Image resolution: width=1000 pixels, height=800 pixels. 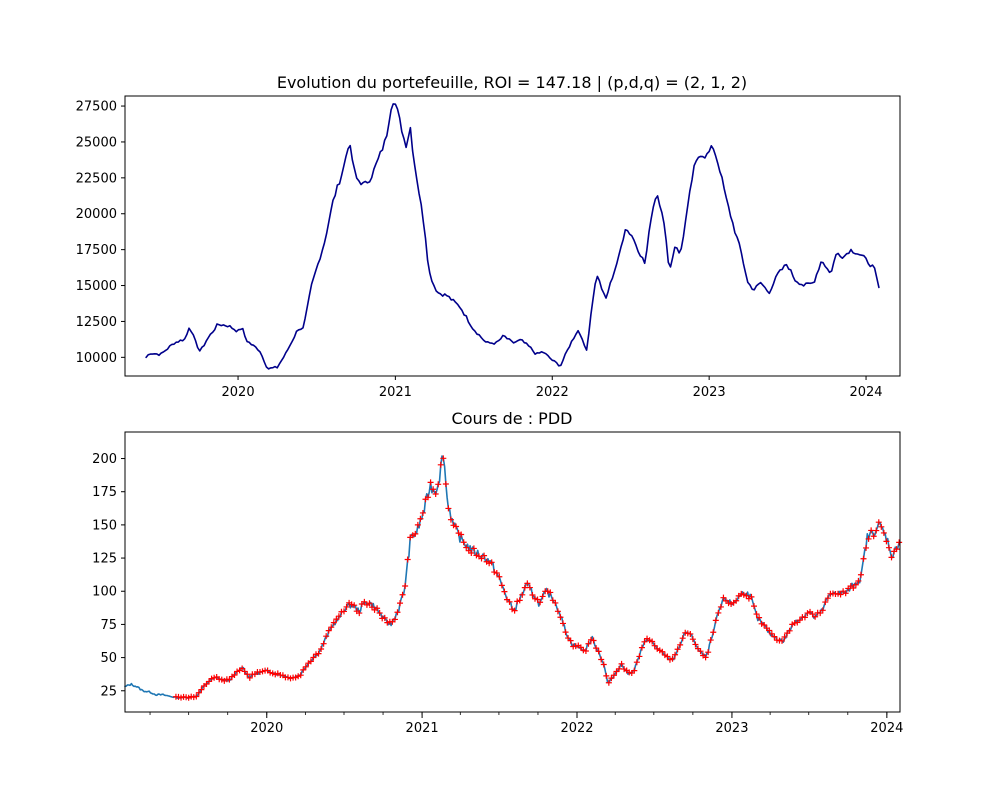 I want to click on y-tick-label: 12500, so click(x=96, y=322).